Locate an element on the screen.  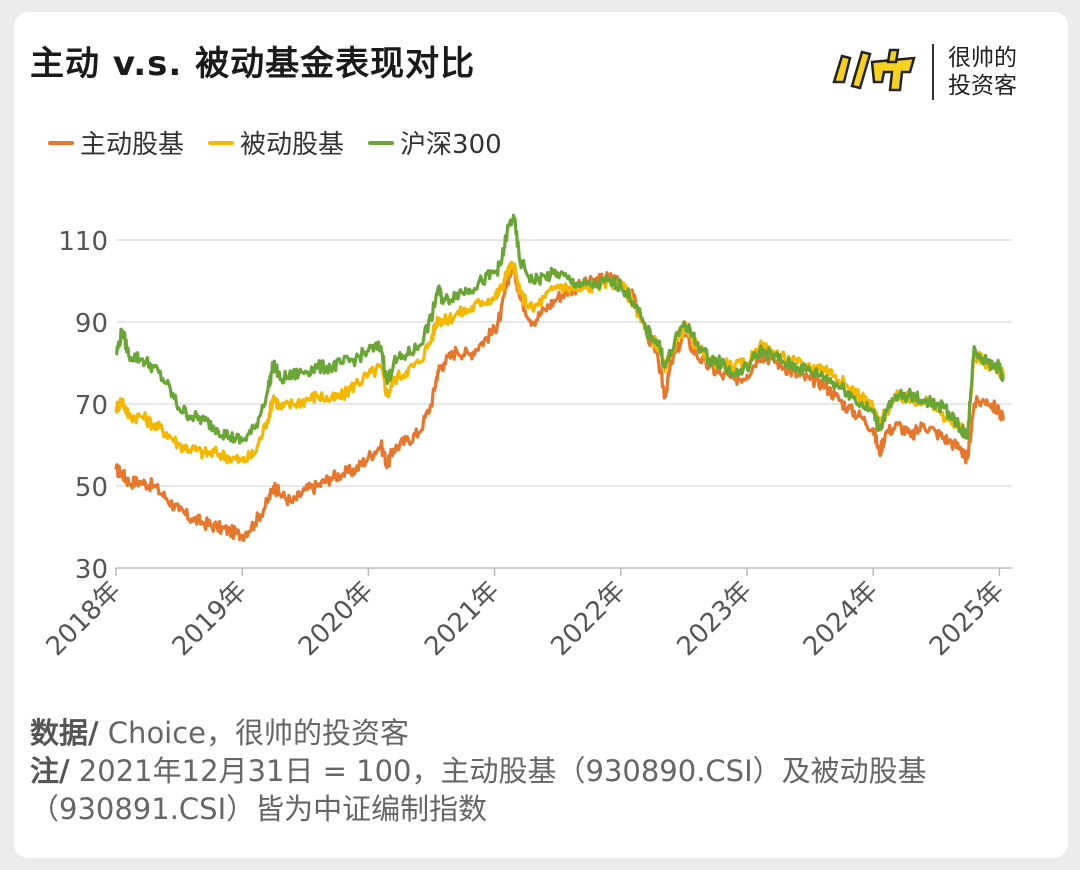
x-tick-label: 2018年 is located at coordinates (84, 619).